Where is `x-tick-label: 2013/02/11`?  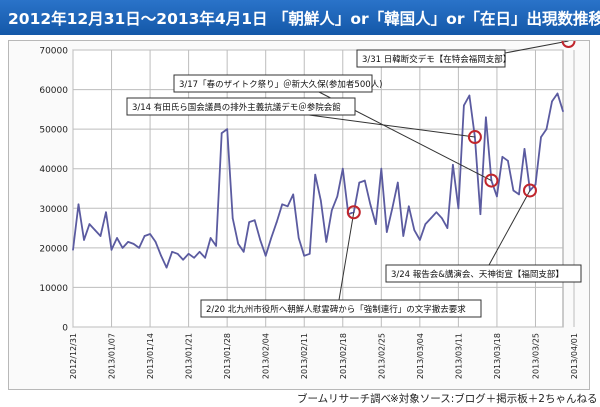 x-tick-label: 2013/02/11 is located at coordinates (304, 356).